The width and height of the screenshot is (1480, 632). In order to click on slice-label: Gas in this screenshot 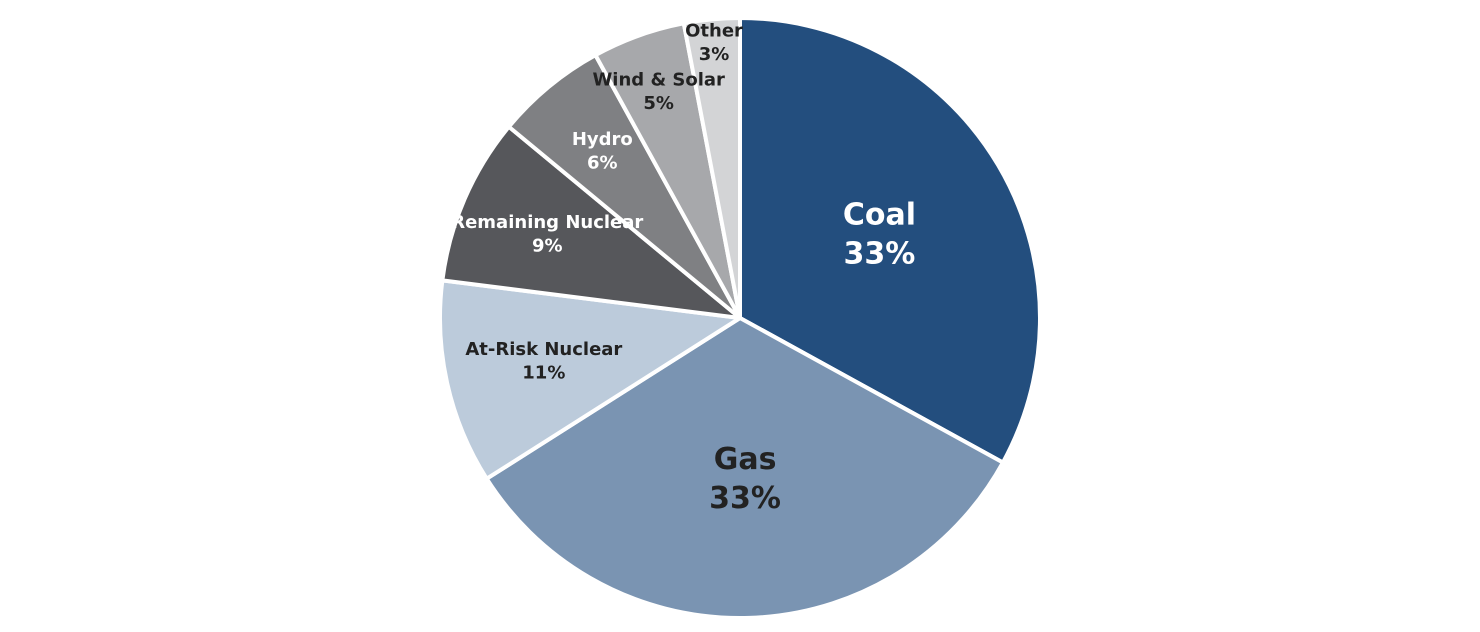, I will do `click(745, 459)`.